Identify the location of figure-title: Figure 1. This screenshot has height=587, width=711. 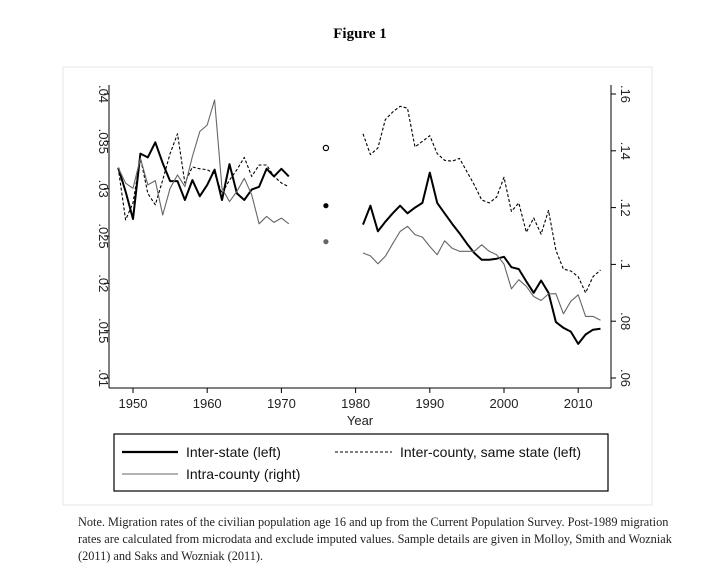
(359, 34).